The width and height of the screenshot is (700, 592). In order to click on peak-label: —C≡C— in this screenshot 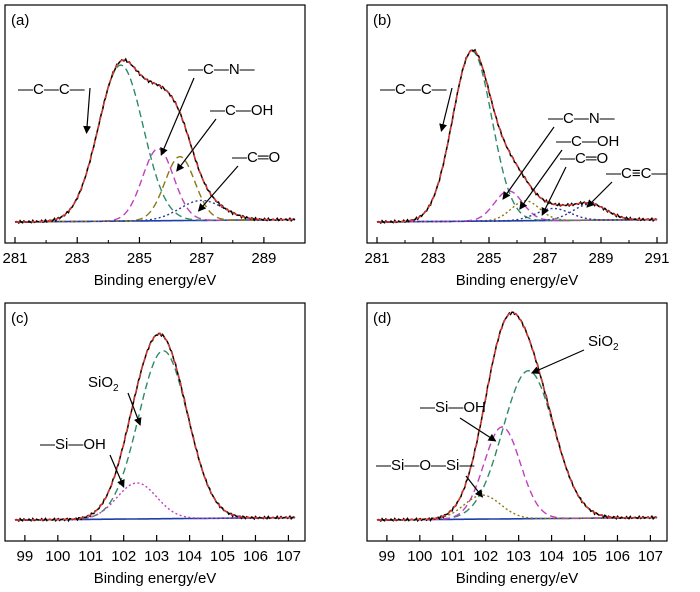, I will do `click(636, 173)`.